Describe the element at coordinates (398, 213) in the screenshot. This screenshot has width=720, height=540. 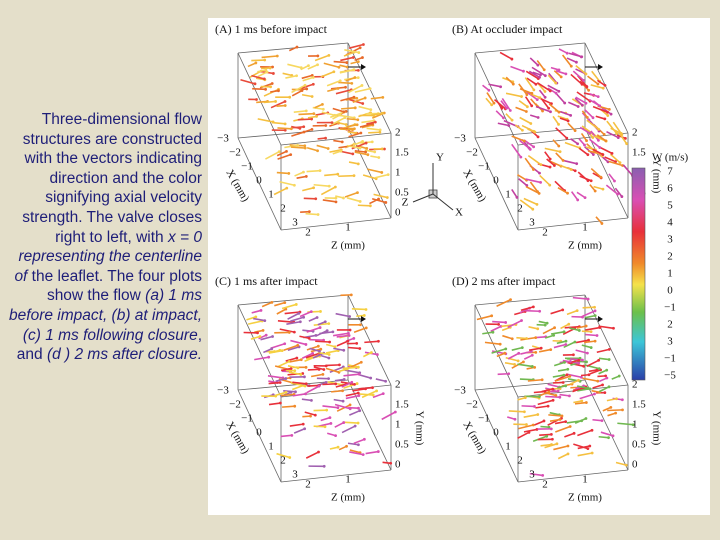
I see `y-tick-label: 0` at that location.